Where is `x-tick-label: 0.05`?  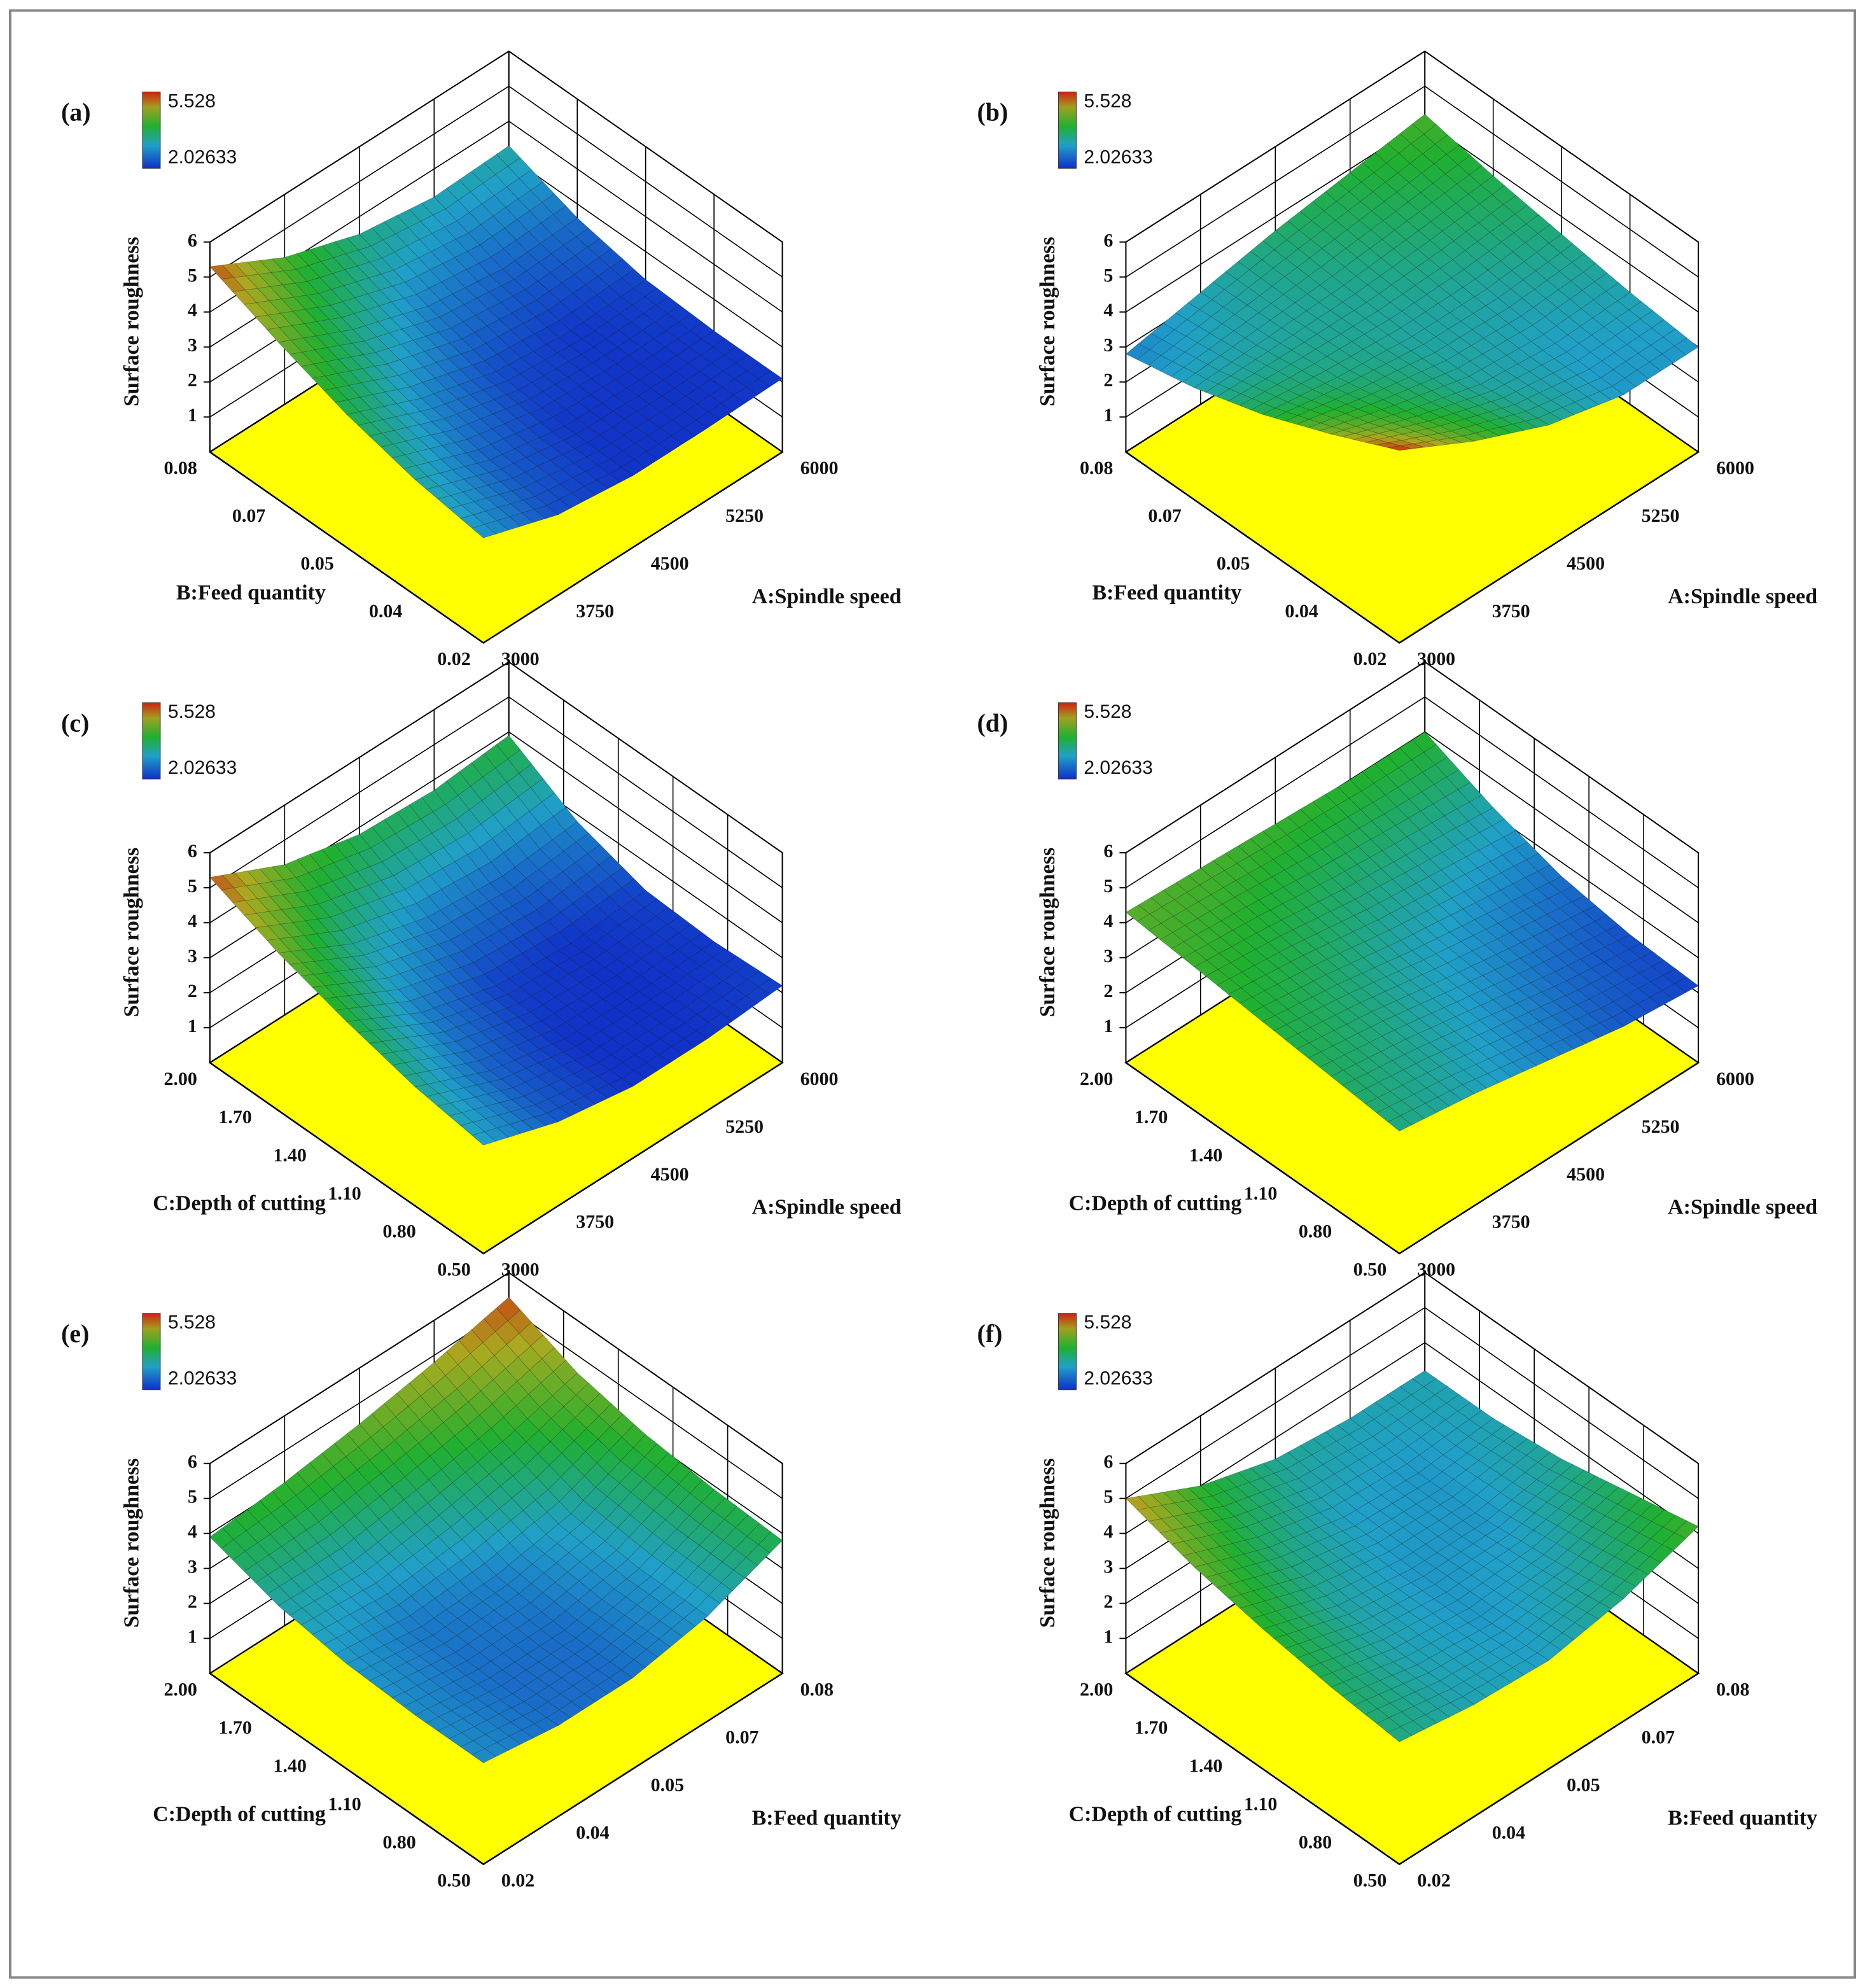 x-tick-label: 0.05 is located at coordinates (1583, 1784).